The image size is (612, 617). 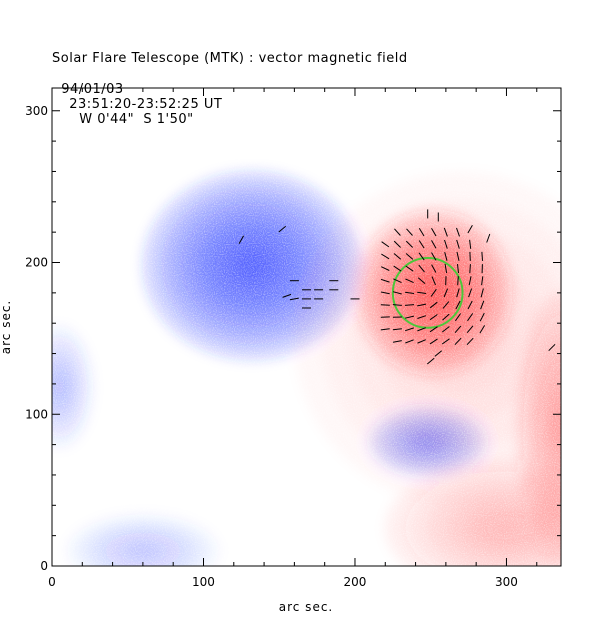 I want to click on x-tick-label: 200, so click(x=355, y=582).